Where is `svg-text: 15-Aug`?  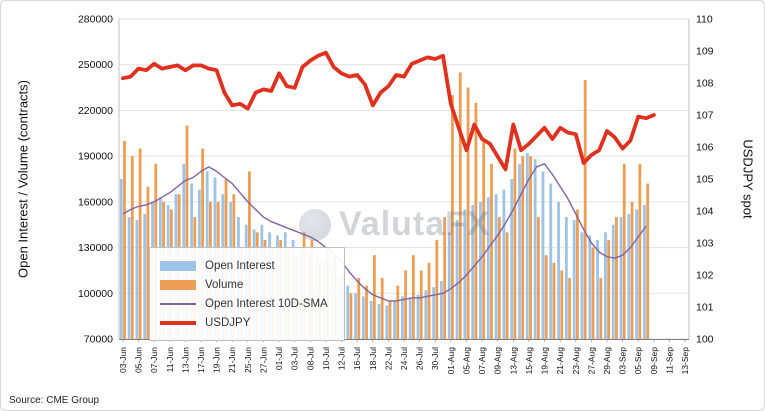 svg-text: 15-Aug is located at coordinates (529, 361).